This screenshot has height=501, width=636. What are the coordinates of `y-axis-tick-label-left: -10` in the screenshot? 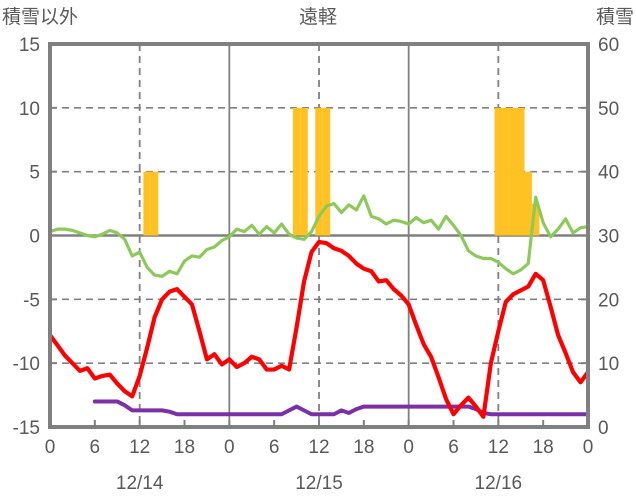 It's located at (26, 364).